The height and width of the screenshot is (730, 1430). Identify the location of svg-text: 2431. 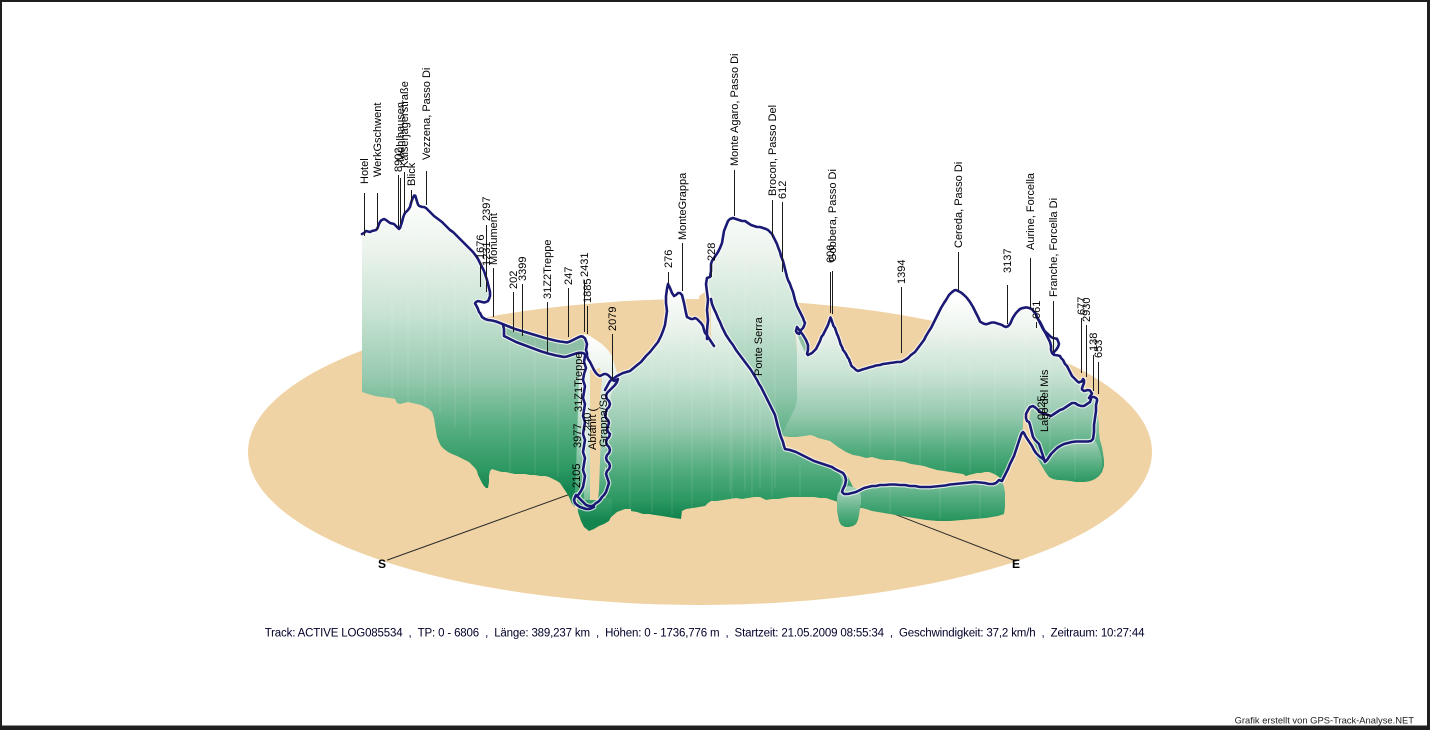
(585, 265).